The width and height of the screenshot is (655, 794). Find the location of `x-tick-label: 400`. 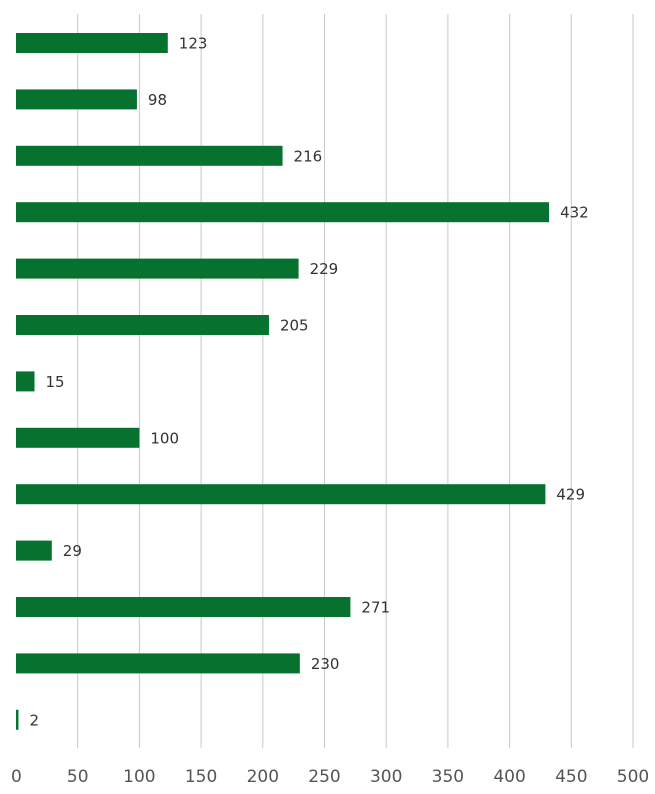

x-tick-label: 400 is located at coordinates (509, 777).